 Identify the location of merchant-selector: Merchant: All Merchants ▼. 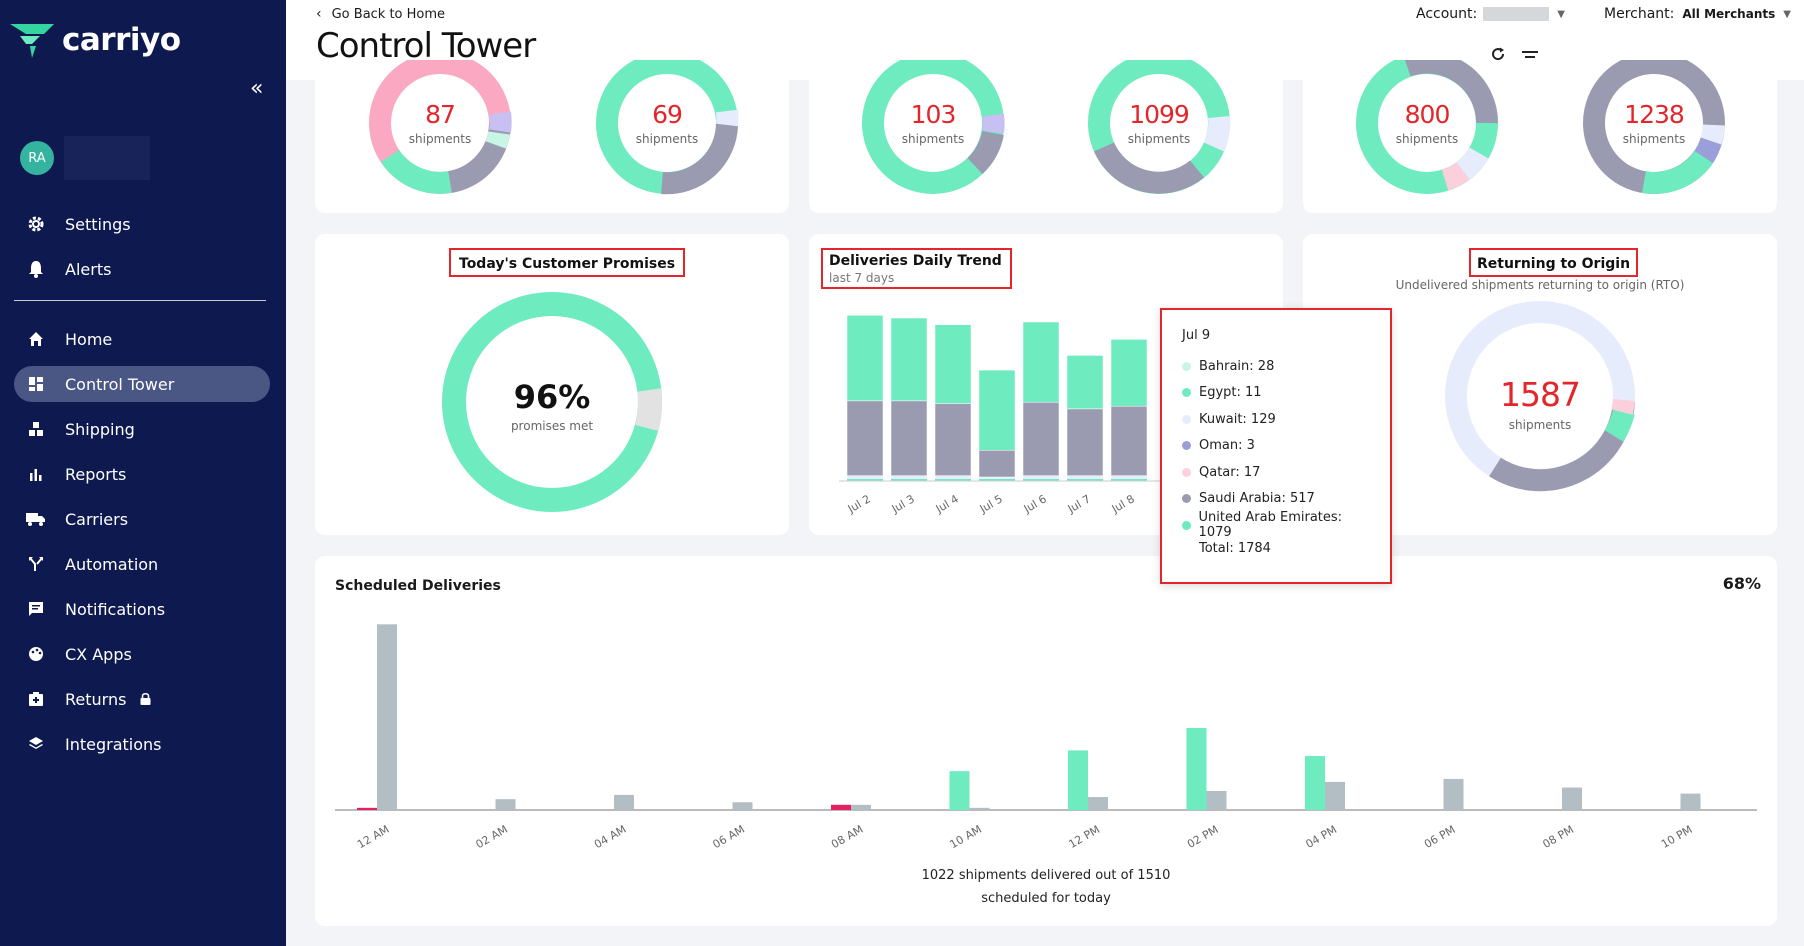
(1697, 14).